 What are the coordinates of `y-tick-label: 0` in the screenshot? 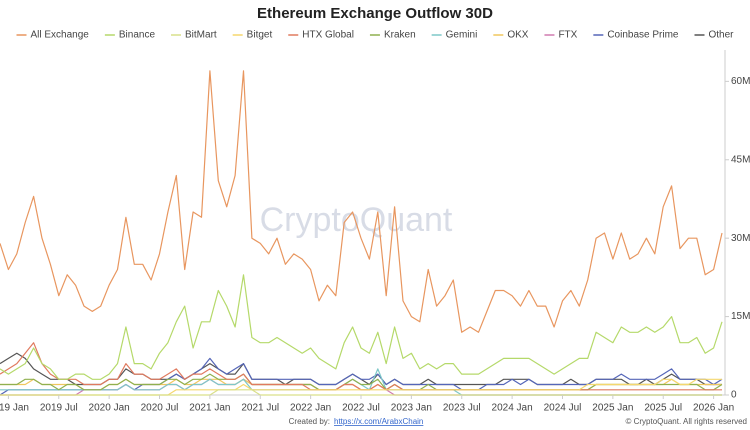 It's located at (734, 395).